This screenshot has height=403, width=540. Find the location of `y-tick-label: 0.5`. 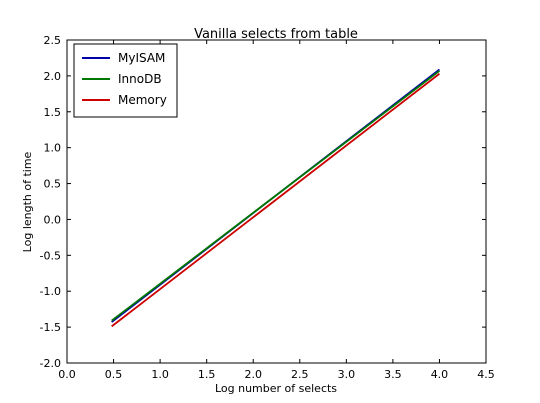

y-tick-label: 0.5 is located at coordinates (53, 184).